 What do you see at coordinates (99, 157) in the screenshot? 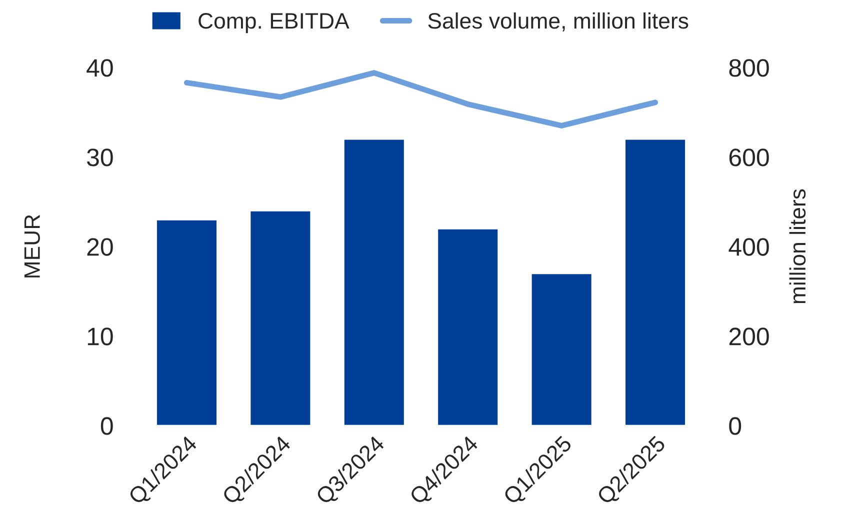
I see `y-tick-label: 30` at bounding box center [99, 157].